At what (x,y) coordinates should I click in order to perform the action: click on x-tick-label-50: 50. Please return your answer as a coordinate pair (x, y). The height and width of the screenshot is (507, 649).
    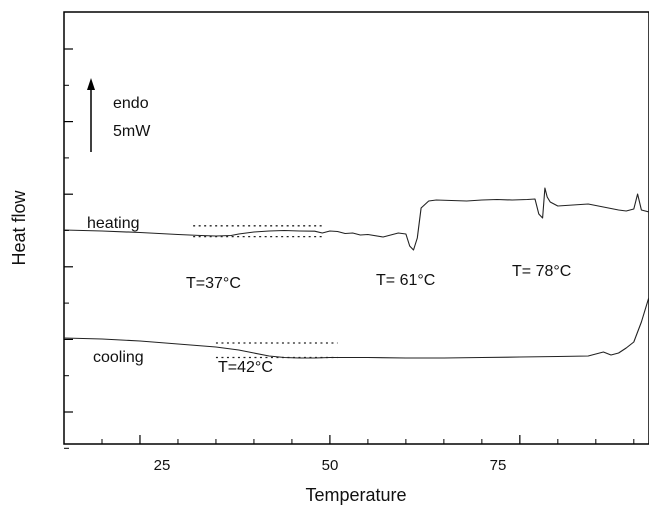
    Looking at the image, I should click on (330, 465).